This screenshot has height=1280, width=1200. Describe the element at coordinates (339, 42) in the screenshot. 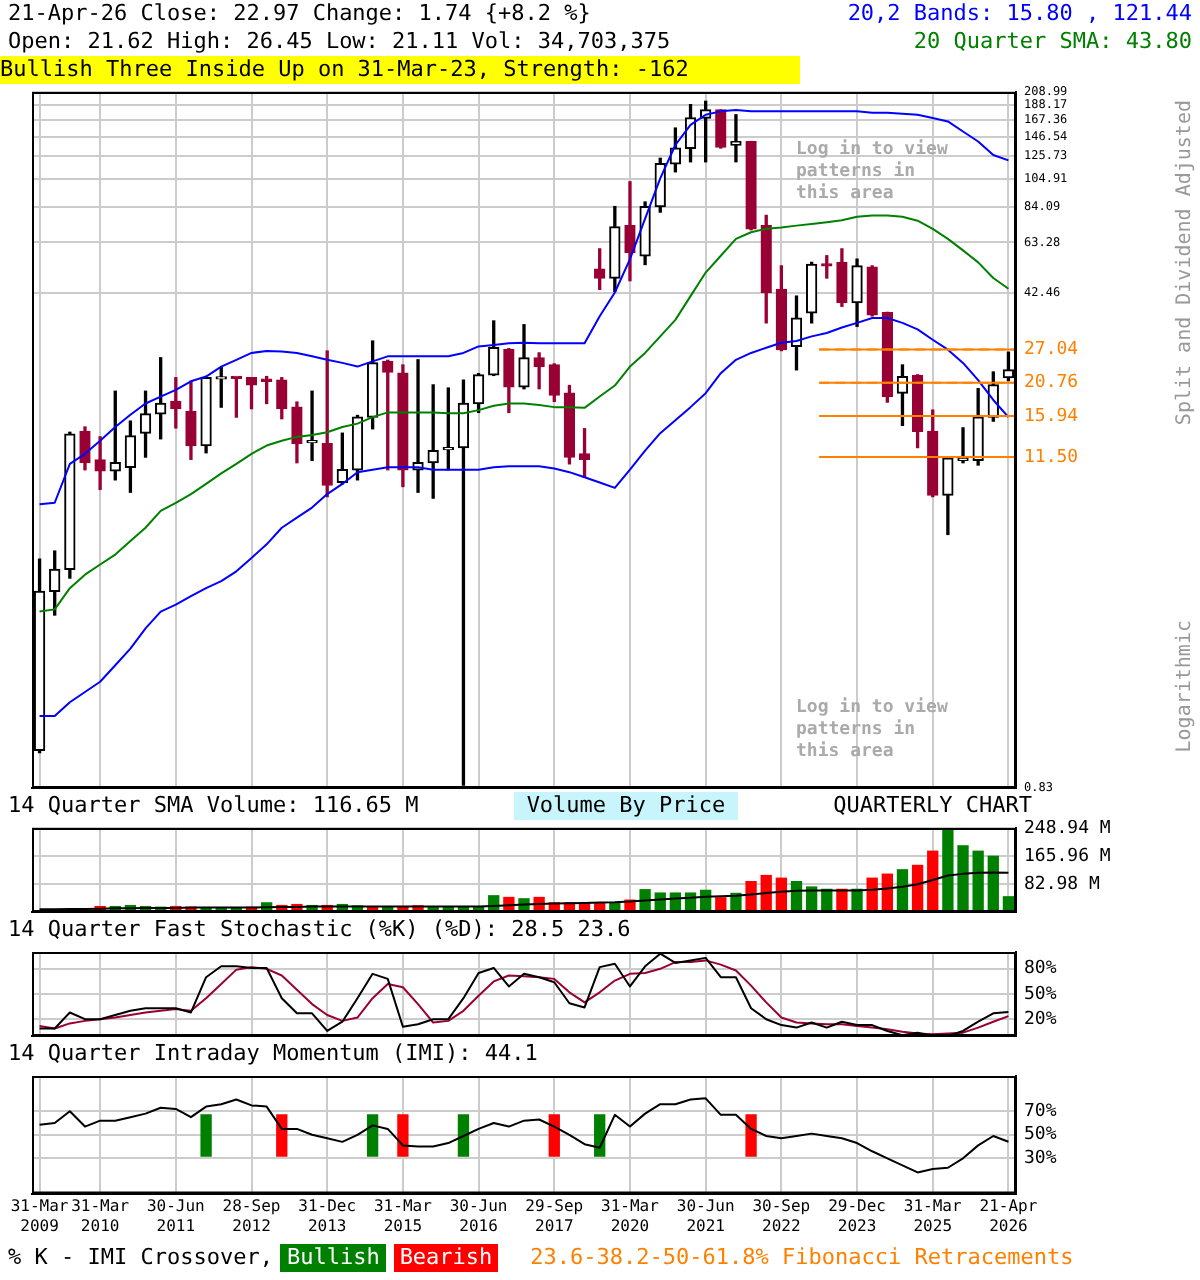

I see `chart-subtitle: Open: 21.62 High: 26.45 Low: 21.11 Vol: 34,703,375` at that location.